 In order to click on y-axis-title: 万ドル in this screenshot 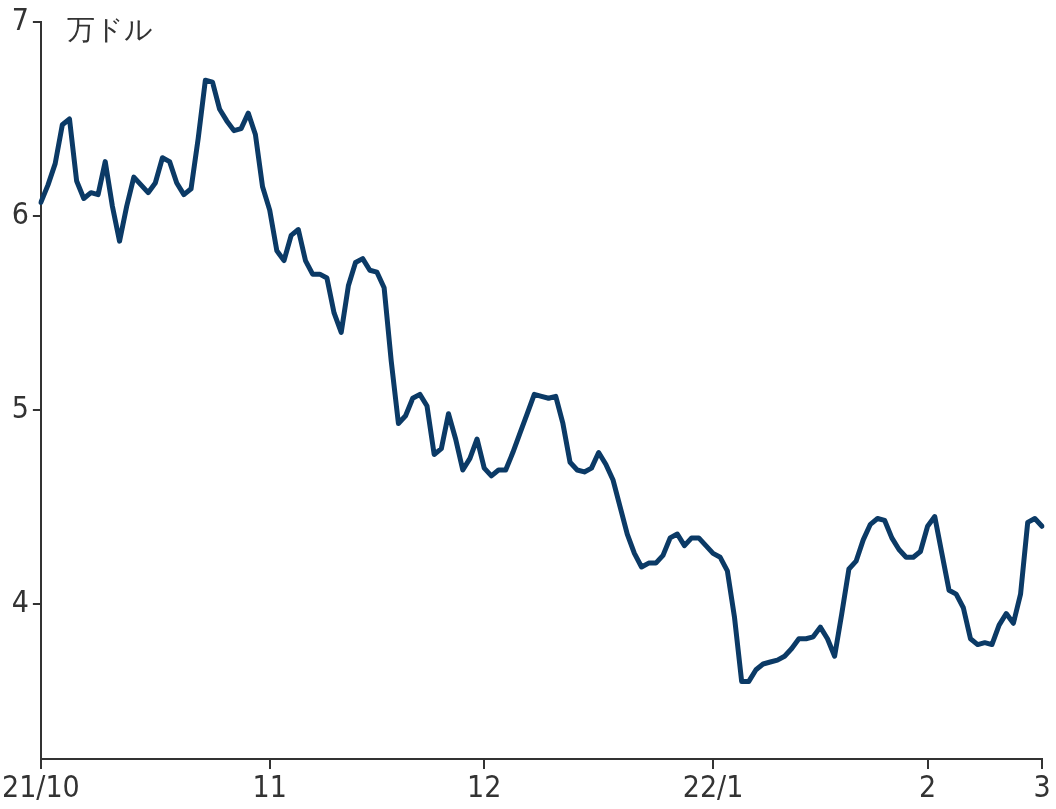, I will do `click(109, 30)`.